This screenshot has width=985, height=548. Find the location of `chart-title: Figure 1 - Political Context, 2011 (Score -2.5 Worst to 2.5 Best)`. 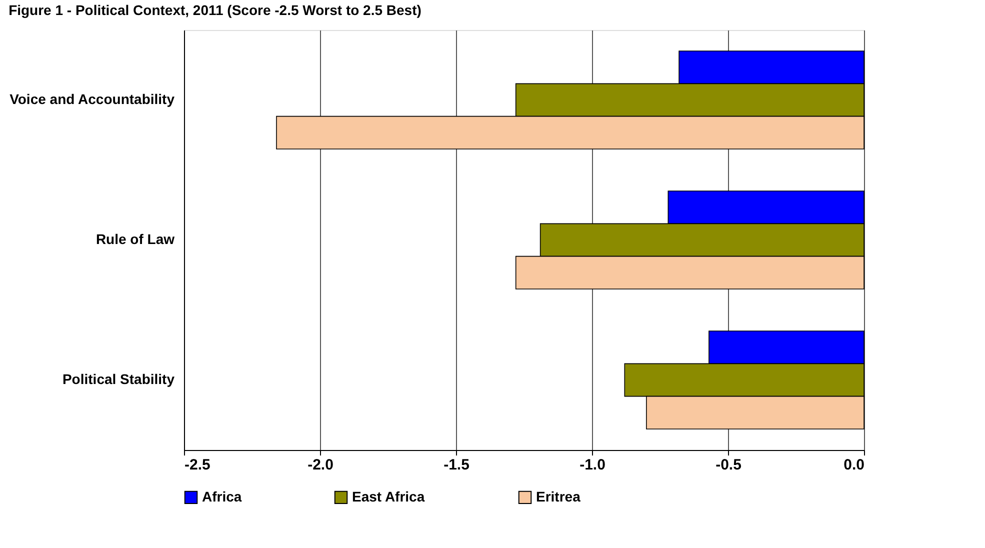

chart-title: Figure 1 - Political Context, 2011 (Score -2.5 Worst to 2.5 Best) is located at coordinates (215, 10).